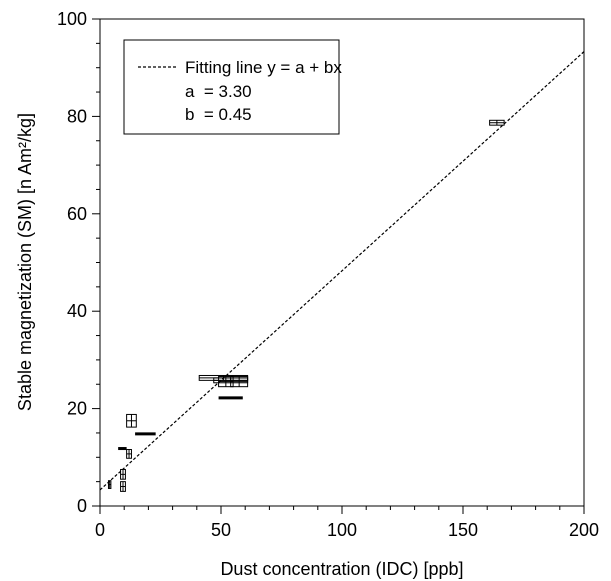  I want to click on legend-a-value: a = 3.30, so click(218, 91).